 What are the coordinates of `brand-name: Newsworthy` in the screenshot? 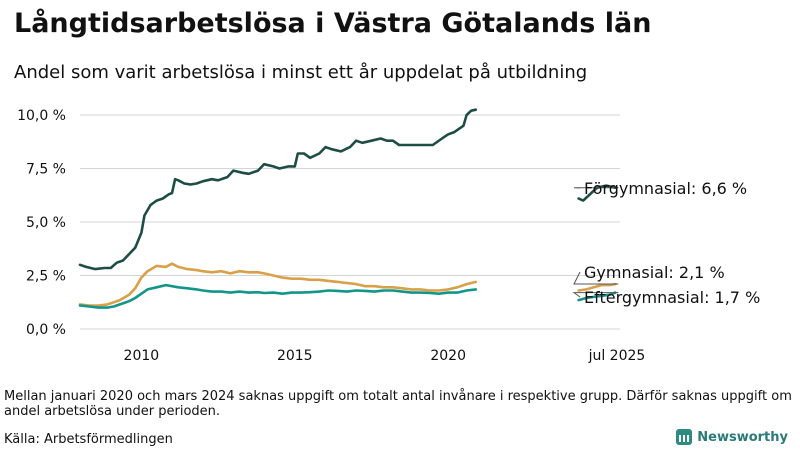 It's located at (742, 437).